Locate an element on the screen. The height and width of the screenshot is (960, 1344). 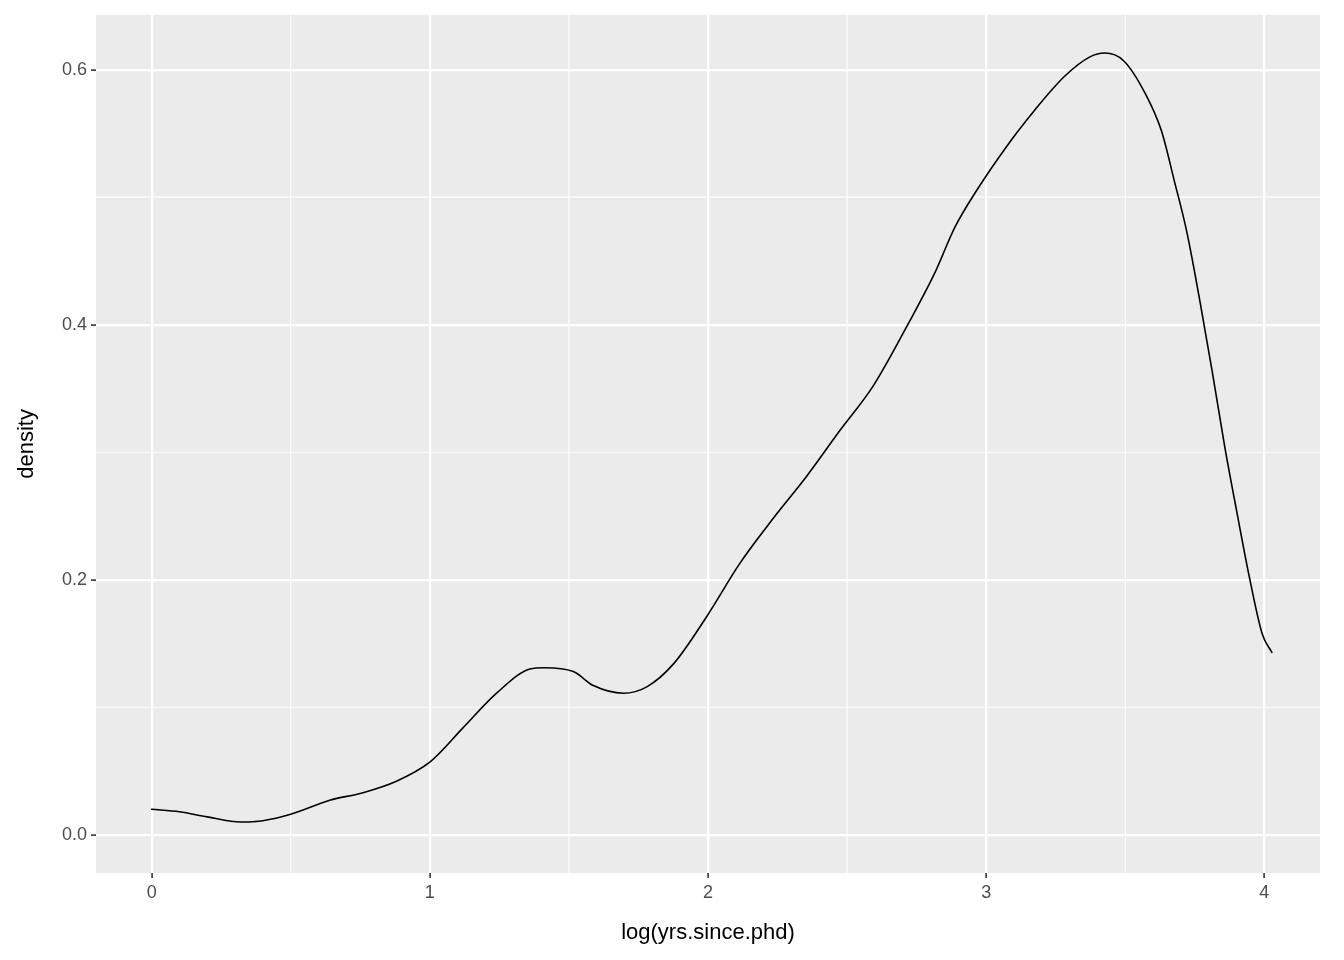
y-tick-label: 0.4 is located at coordinates (74, 323).